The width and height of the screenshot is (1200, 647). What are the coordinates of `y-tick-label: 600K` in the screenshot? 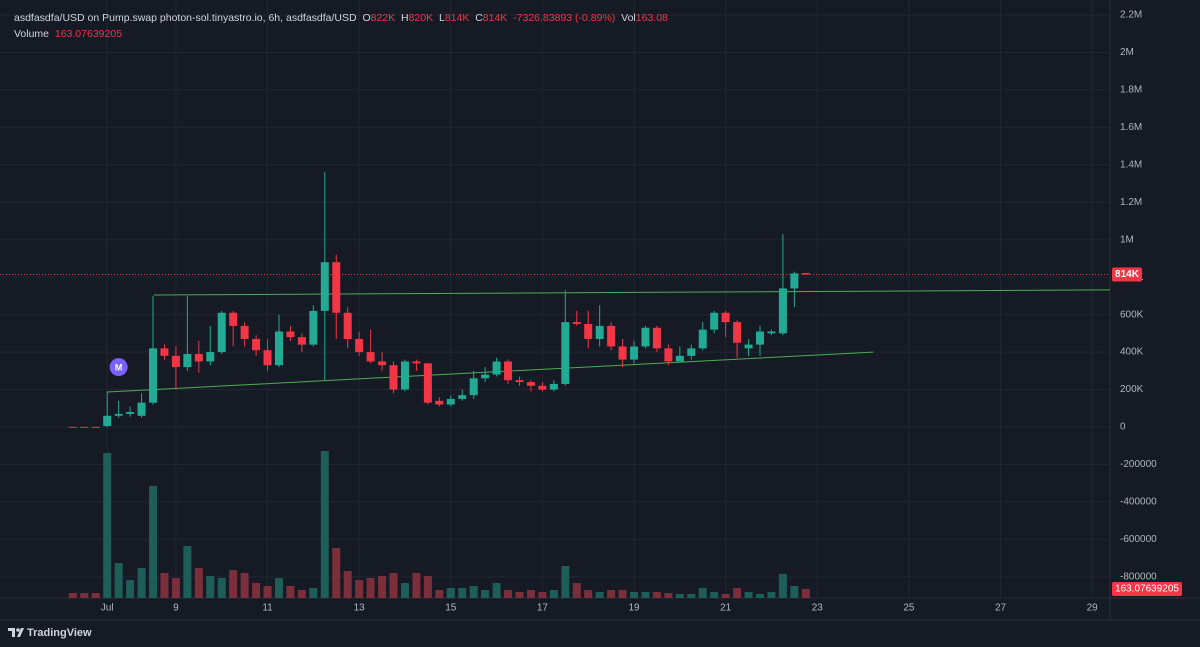 It's located at (1132, 314).